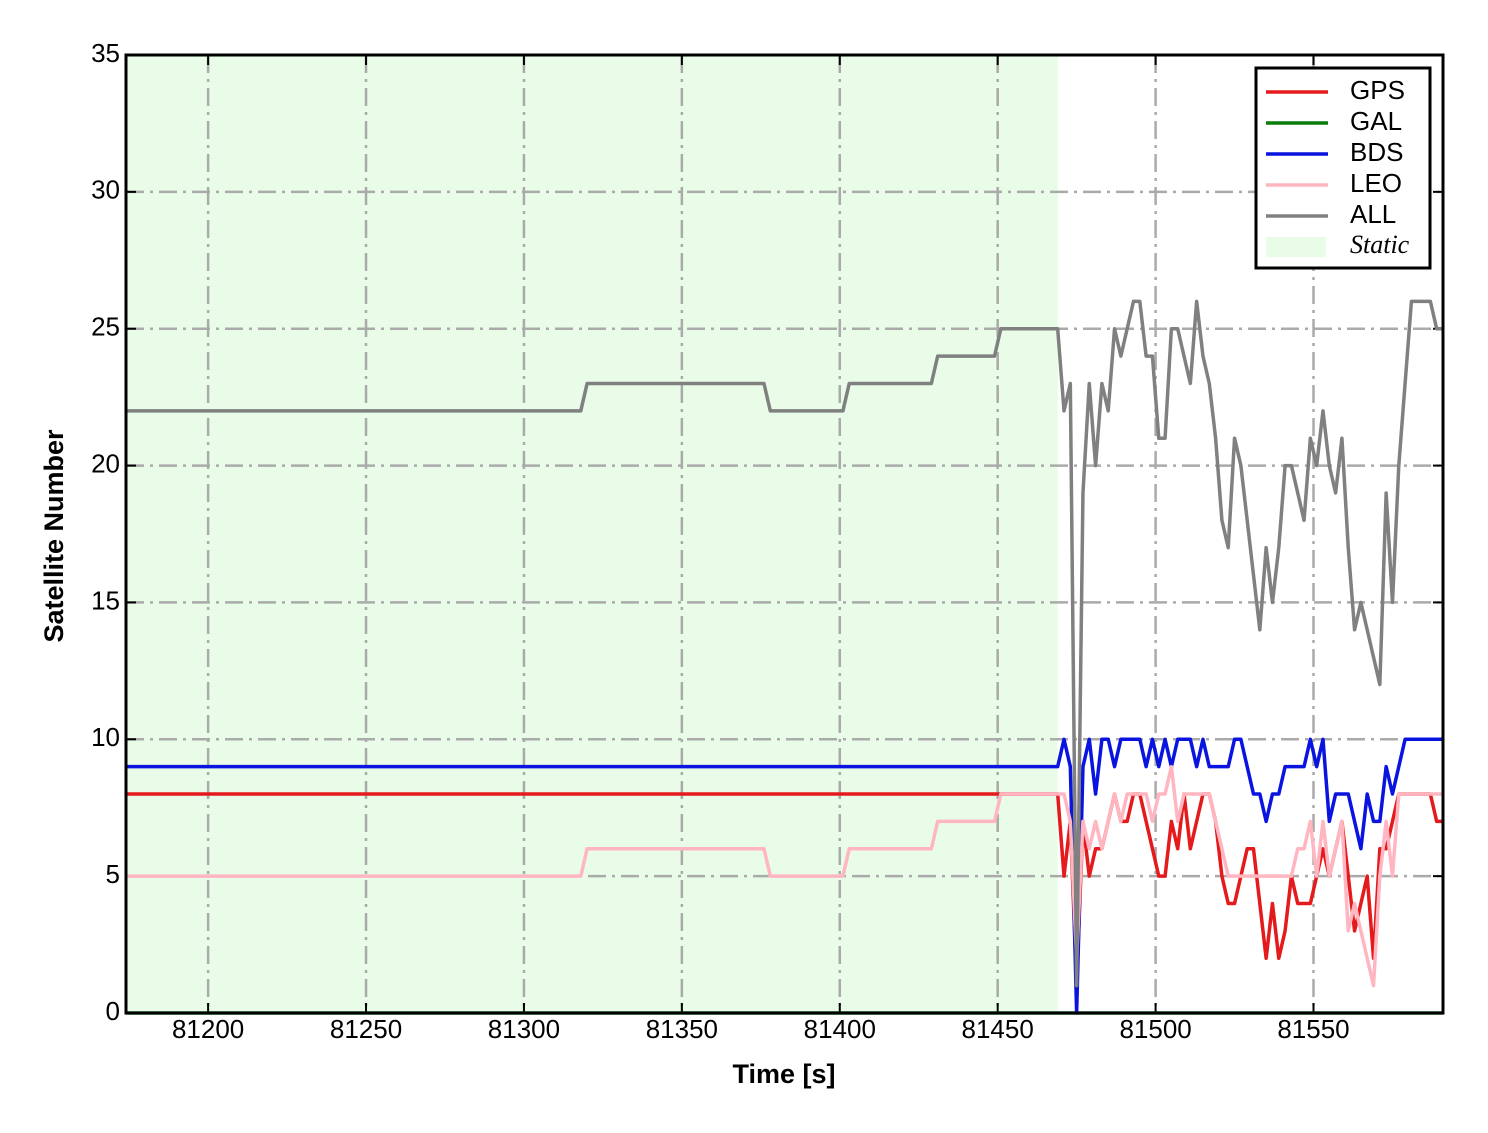 Image resolution: width=1488 pixels, height=1133 pixels. I want to click on y-tick-label: 15, so click(105, 600).